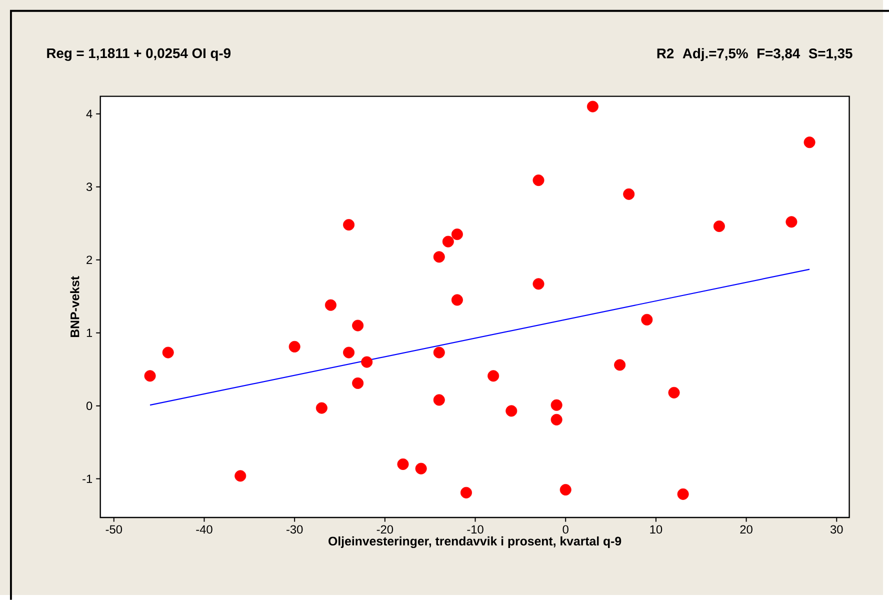 The height and width of the screenshot is (600, 889). What do you see at coordinates (475, 529) in the screenshot?
I see `x-tick-label: -10` at bounding box center [475, 529].